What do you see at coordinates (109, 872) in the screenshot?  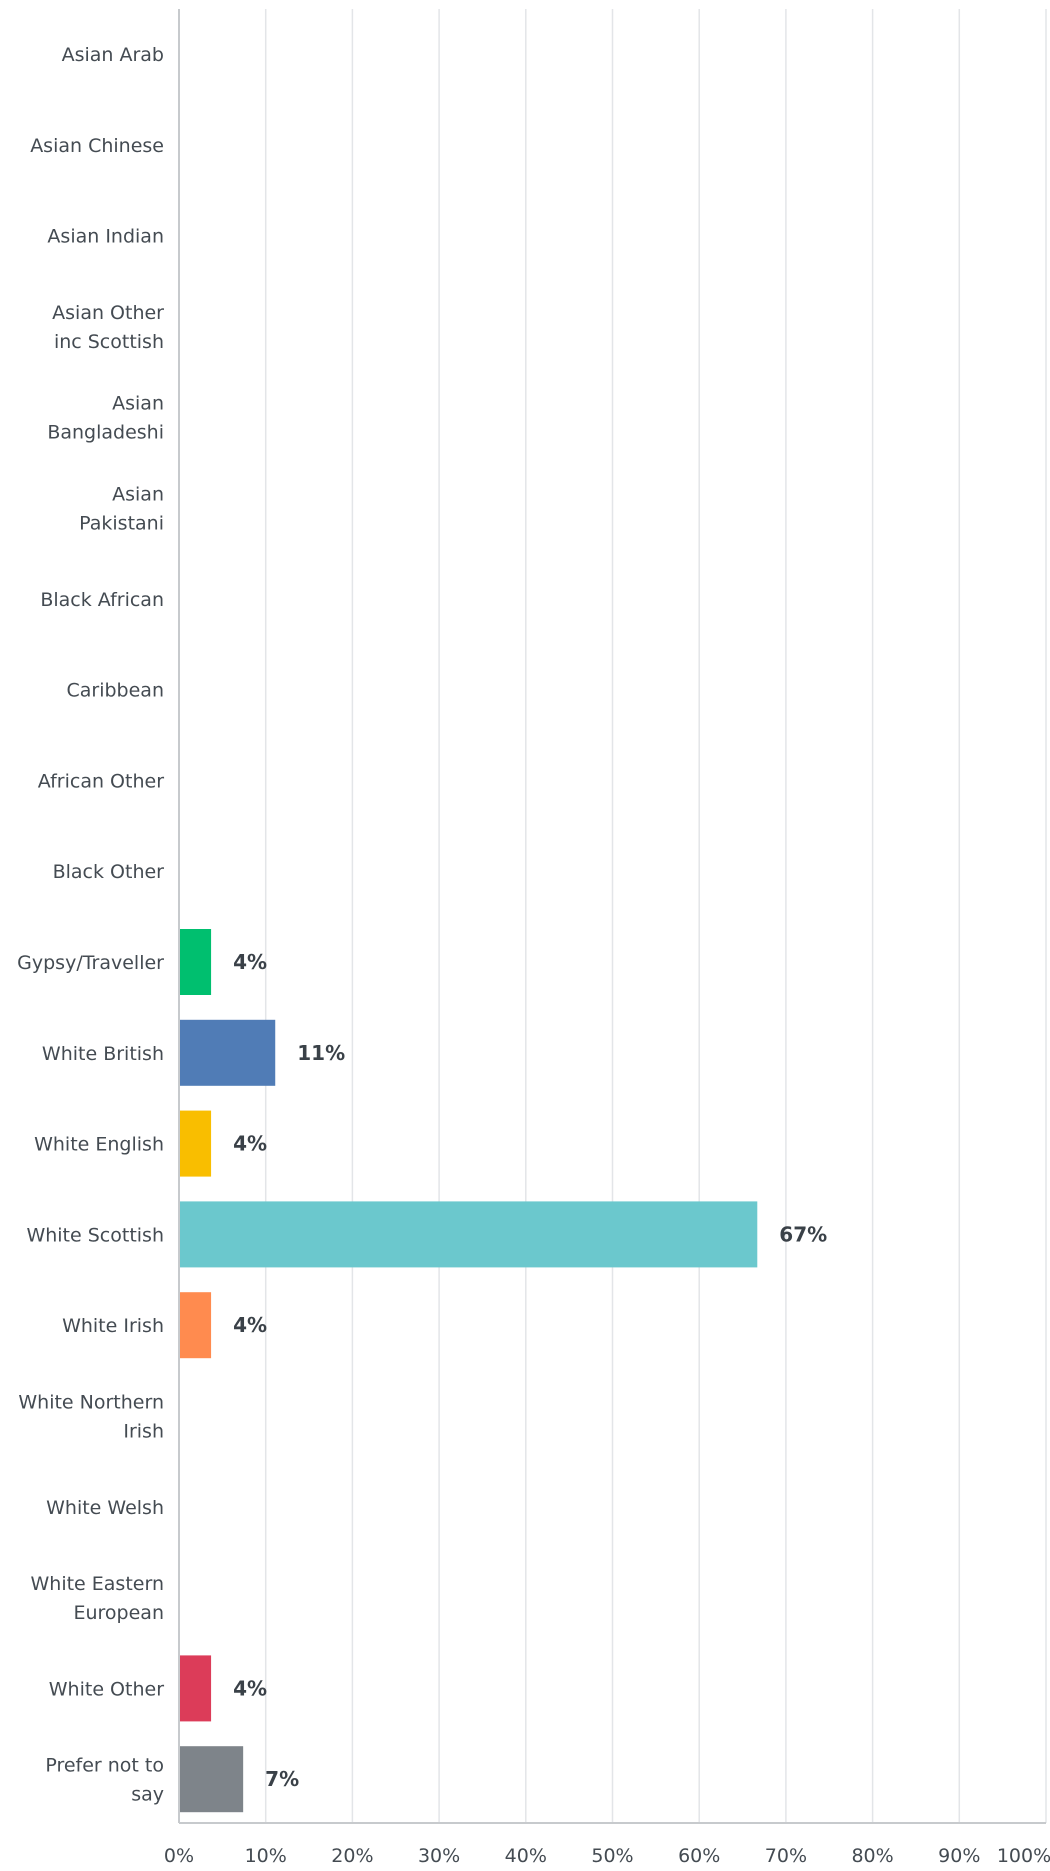 I see `category-label: Black Other` at bounding box center [109, 872].